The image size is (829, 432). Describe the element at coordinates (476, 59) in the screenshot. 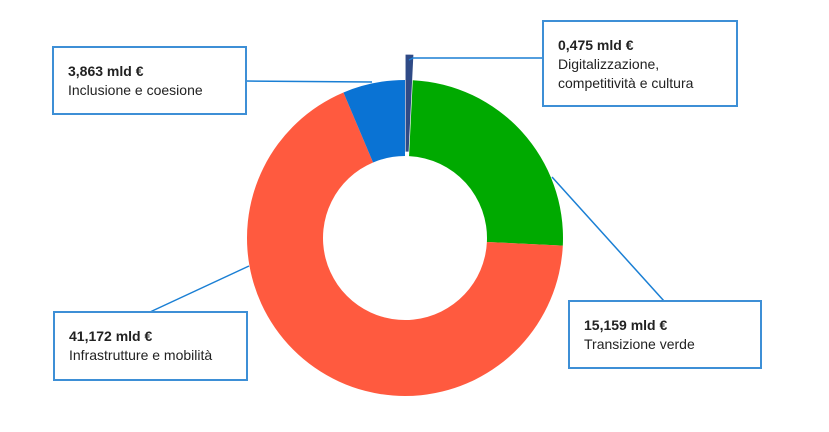

I see `leader-line-digital` at that location.